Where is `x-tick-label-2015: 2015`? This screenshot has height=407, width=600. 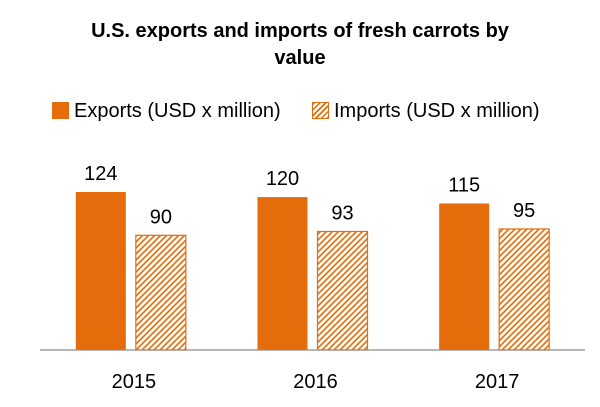 x-tick-label-2015: 2015 is located at coordinates (134, 382).